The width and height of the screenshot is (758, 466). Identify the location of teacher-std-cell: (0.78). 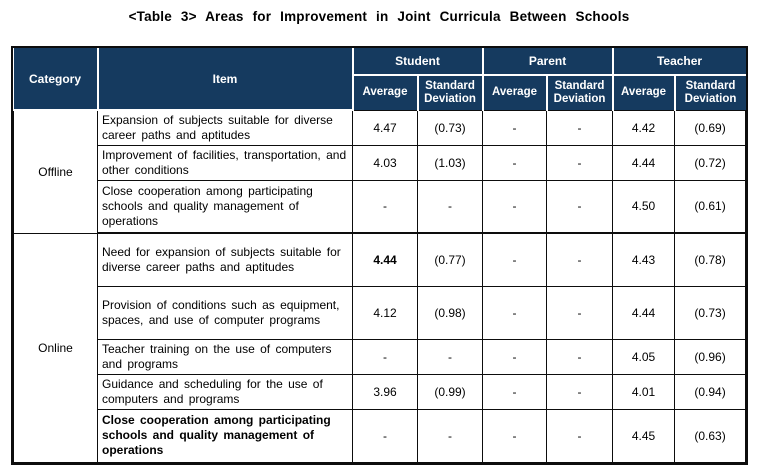
(710, 259).